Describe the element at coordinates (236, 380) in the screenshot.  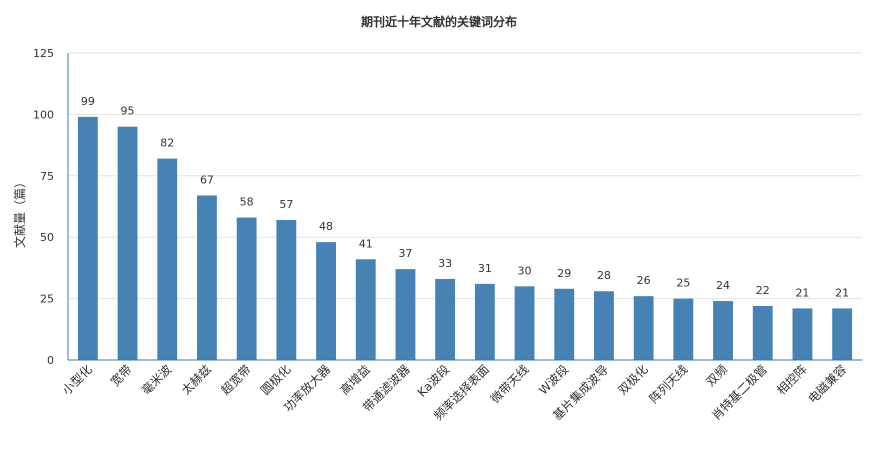
I see `x-tick-label: 超宽带` at that location.